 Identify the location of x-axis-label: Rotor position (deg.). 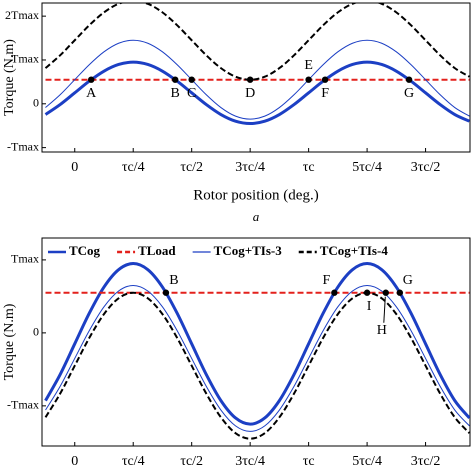
(255, 195).